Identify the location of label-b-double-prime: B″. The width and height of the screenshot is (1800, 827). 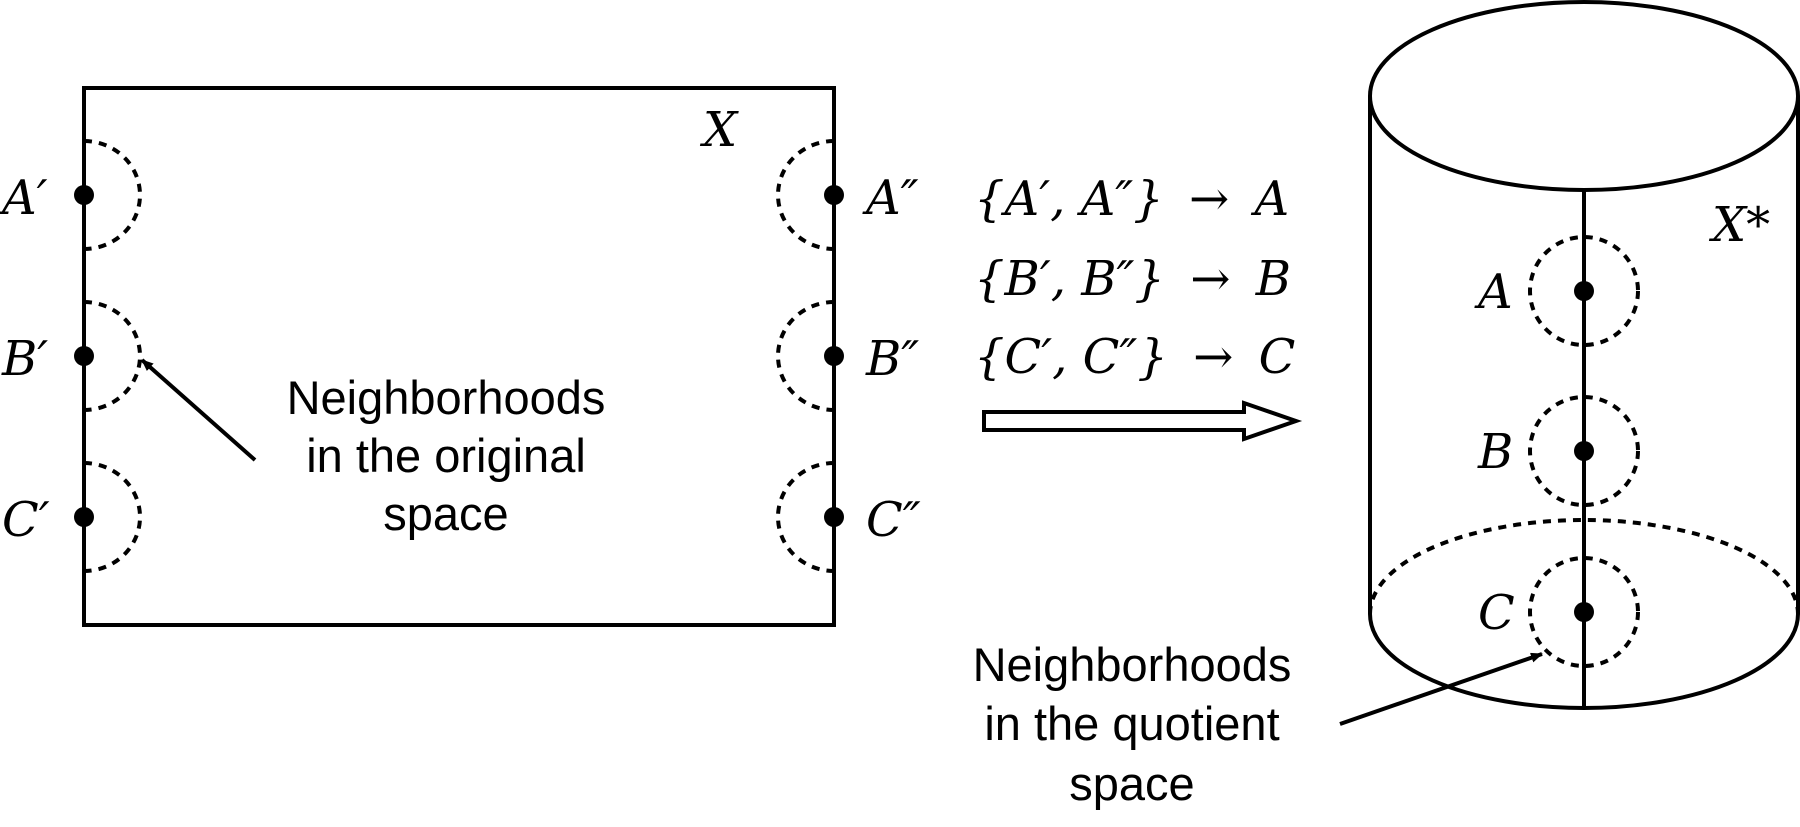
(892, 359).